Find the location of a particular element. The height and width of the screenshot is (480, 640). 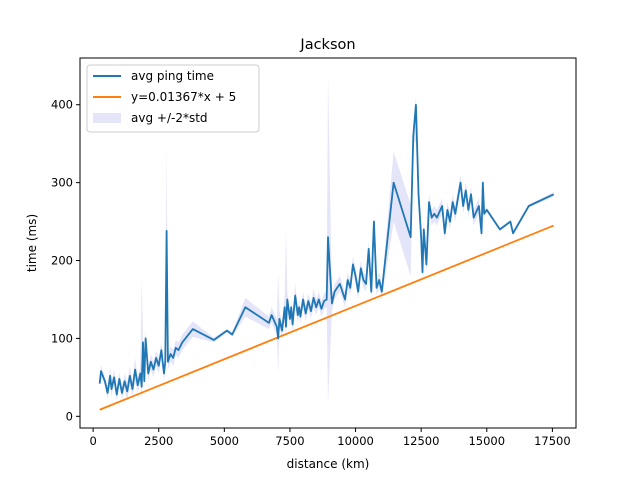

legend-frame is located at coordinates (173, 98).